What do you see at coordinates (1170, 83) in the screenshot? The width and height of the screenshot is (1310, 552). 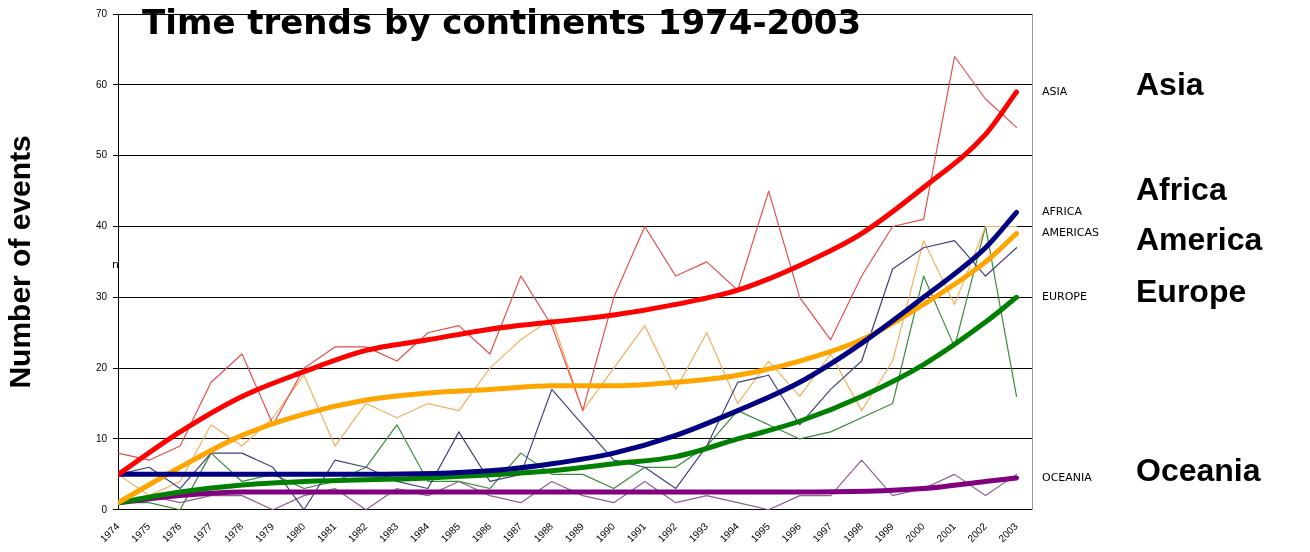 I see `text: Asia` at bounding box center [1170, 83].